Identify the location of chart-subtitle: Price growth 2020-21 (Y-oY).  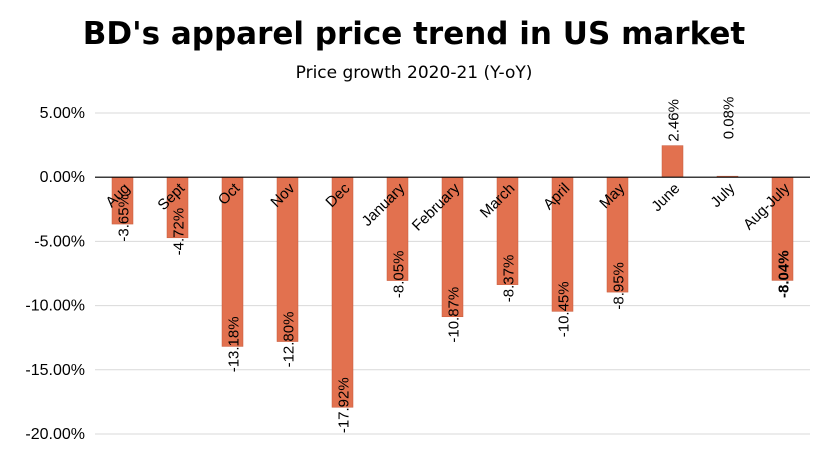
(414, 73).